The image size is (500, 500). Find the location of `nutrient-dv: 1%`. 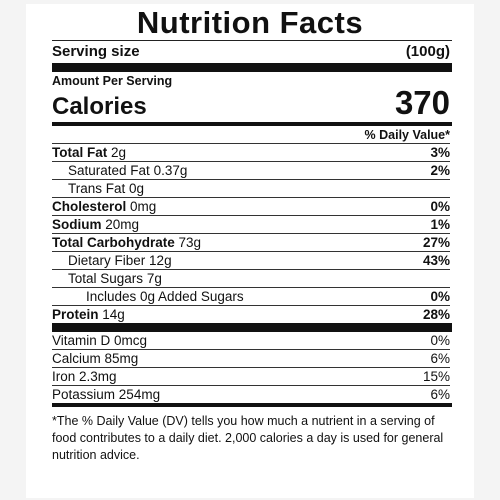

nutrient-dv: 1% is located at coordinates (440, 224).